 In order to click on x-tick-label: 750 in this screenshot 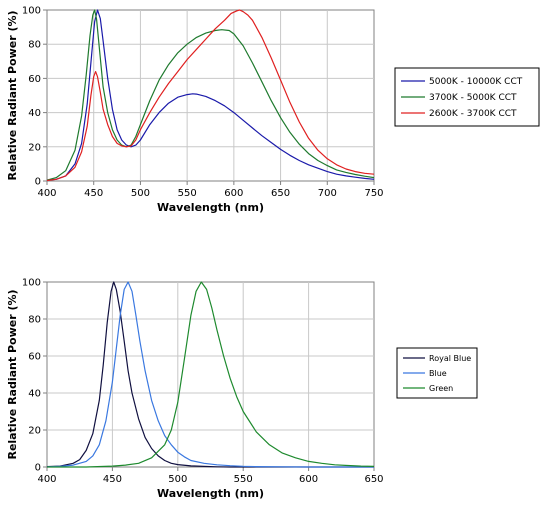, I will do `click(373, 193)`.